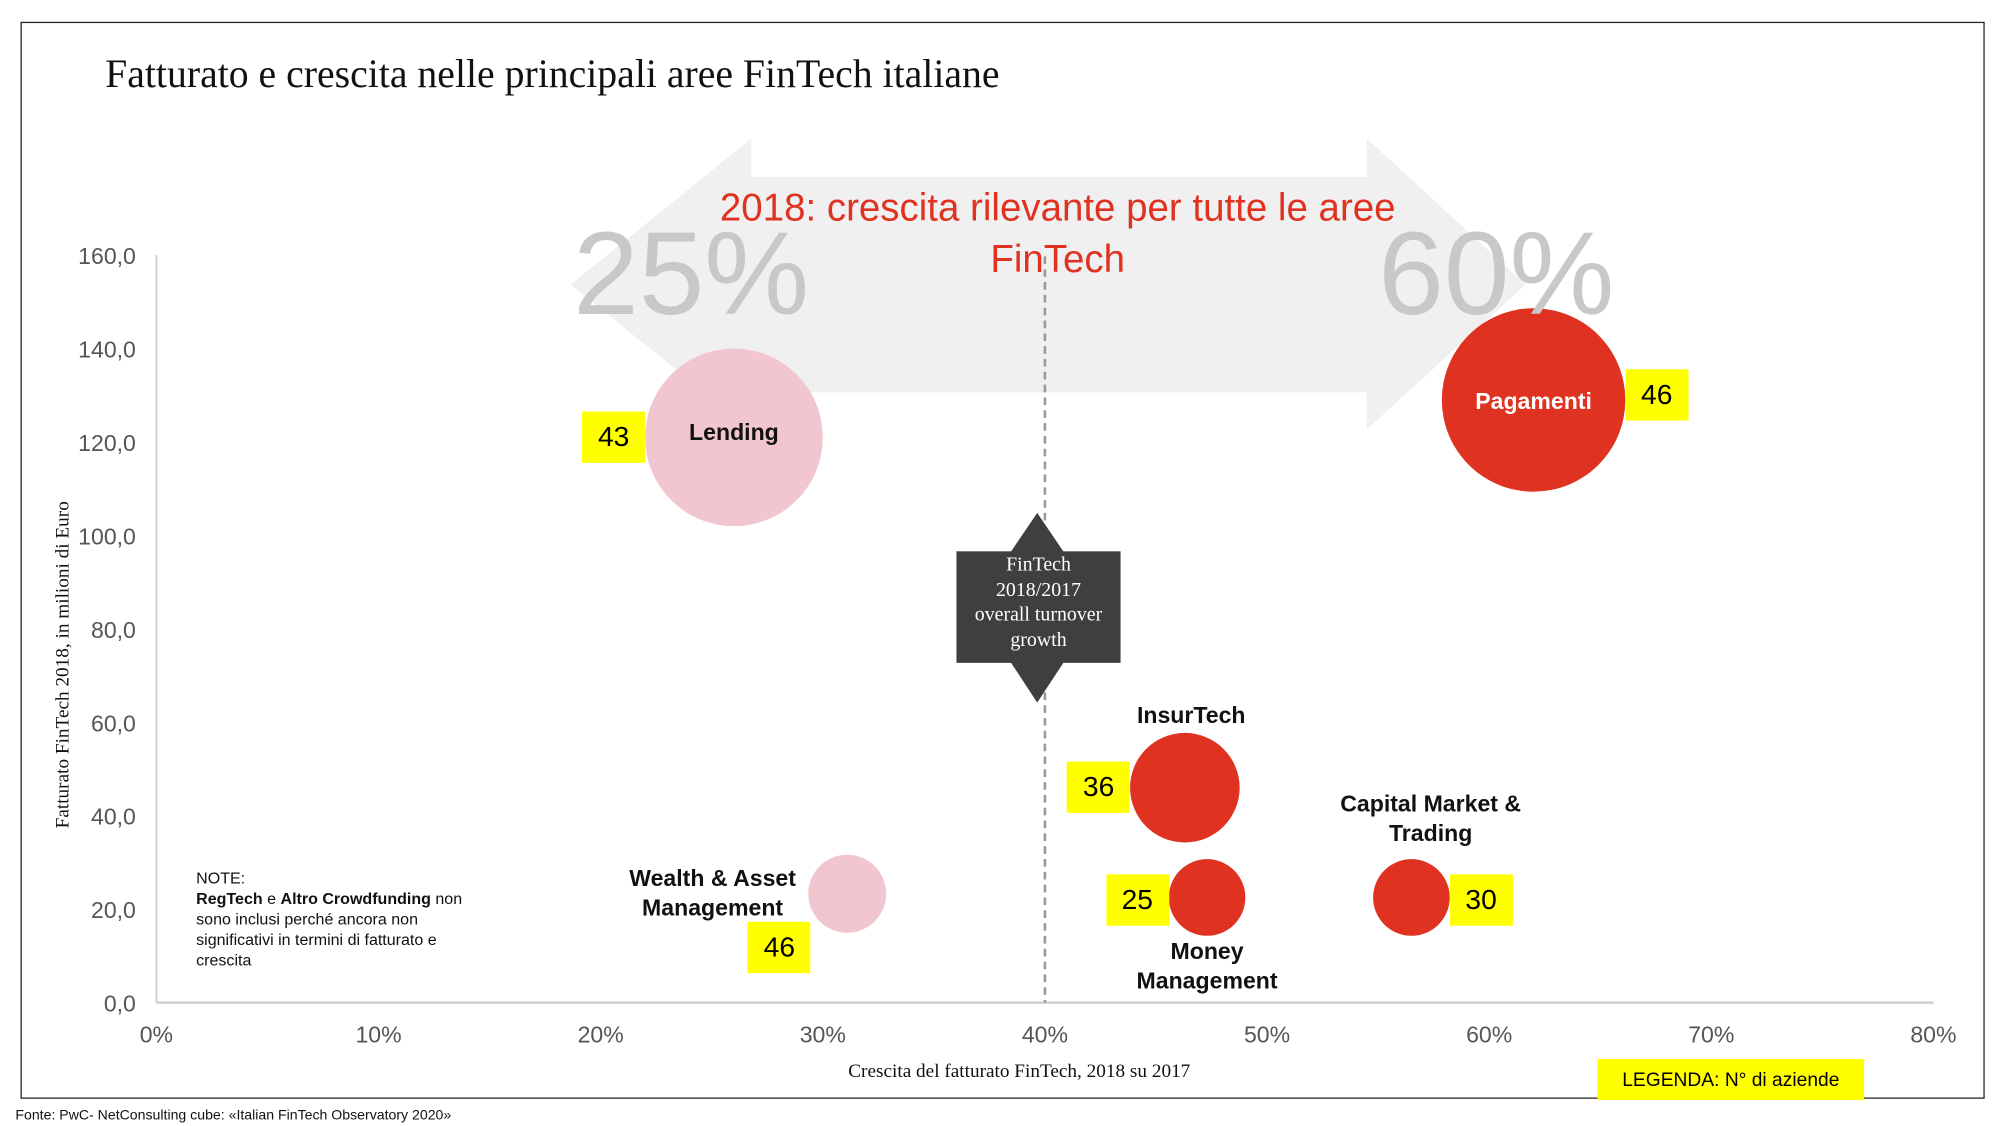 The width and height of the screenshot is (2000, 1126). What do you see at coordinates (1933, 1034) in the screenshot?
I see `x-tick-label: 80%` at bounding box center [1933, 1034].